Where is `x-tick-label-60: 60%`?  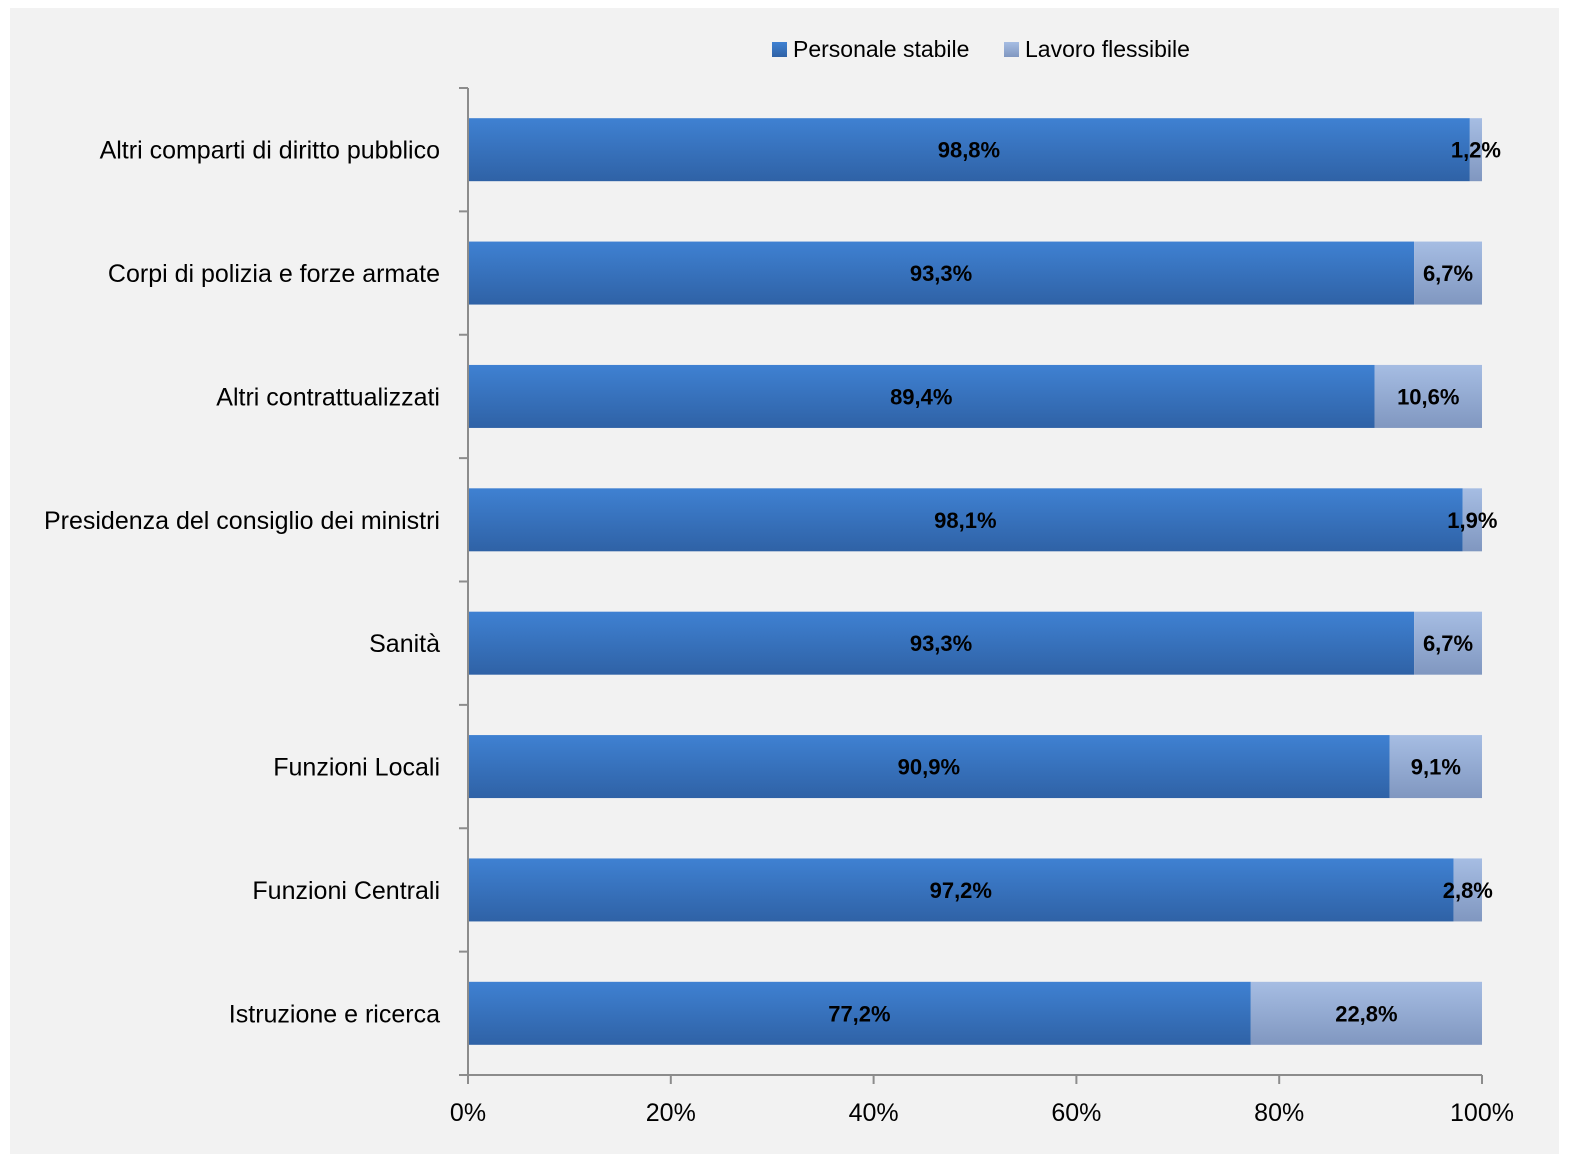 x-tick-label-60: 60% is located at coordinates (1076, 1113).